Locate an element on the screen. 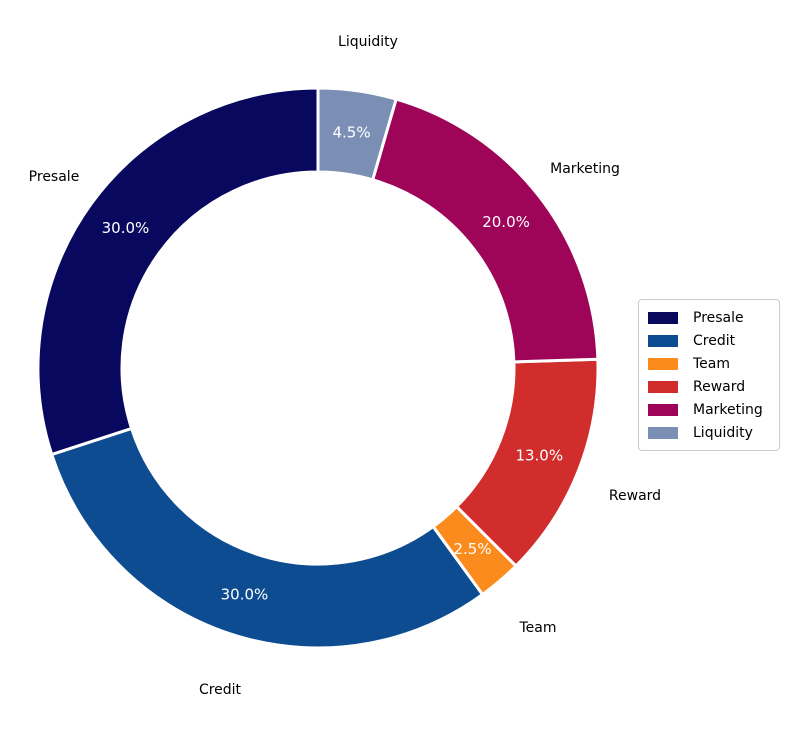  pct-label-reward: 13.0% is located at coordinates (539, 456).